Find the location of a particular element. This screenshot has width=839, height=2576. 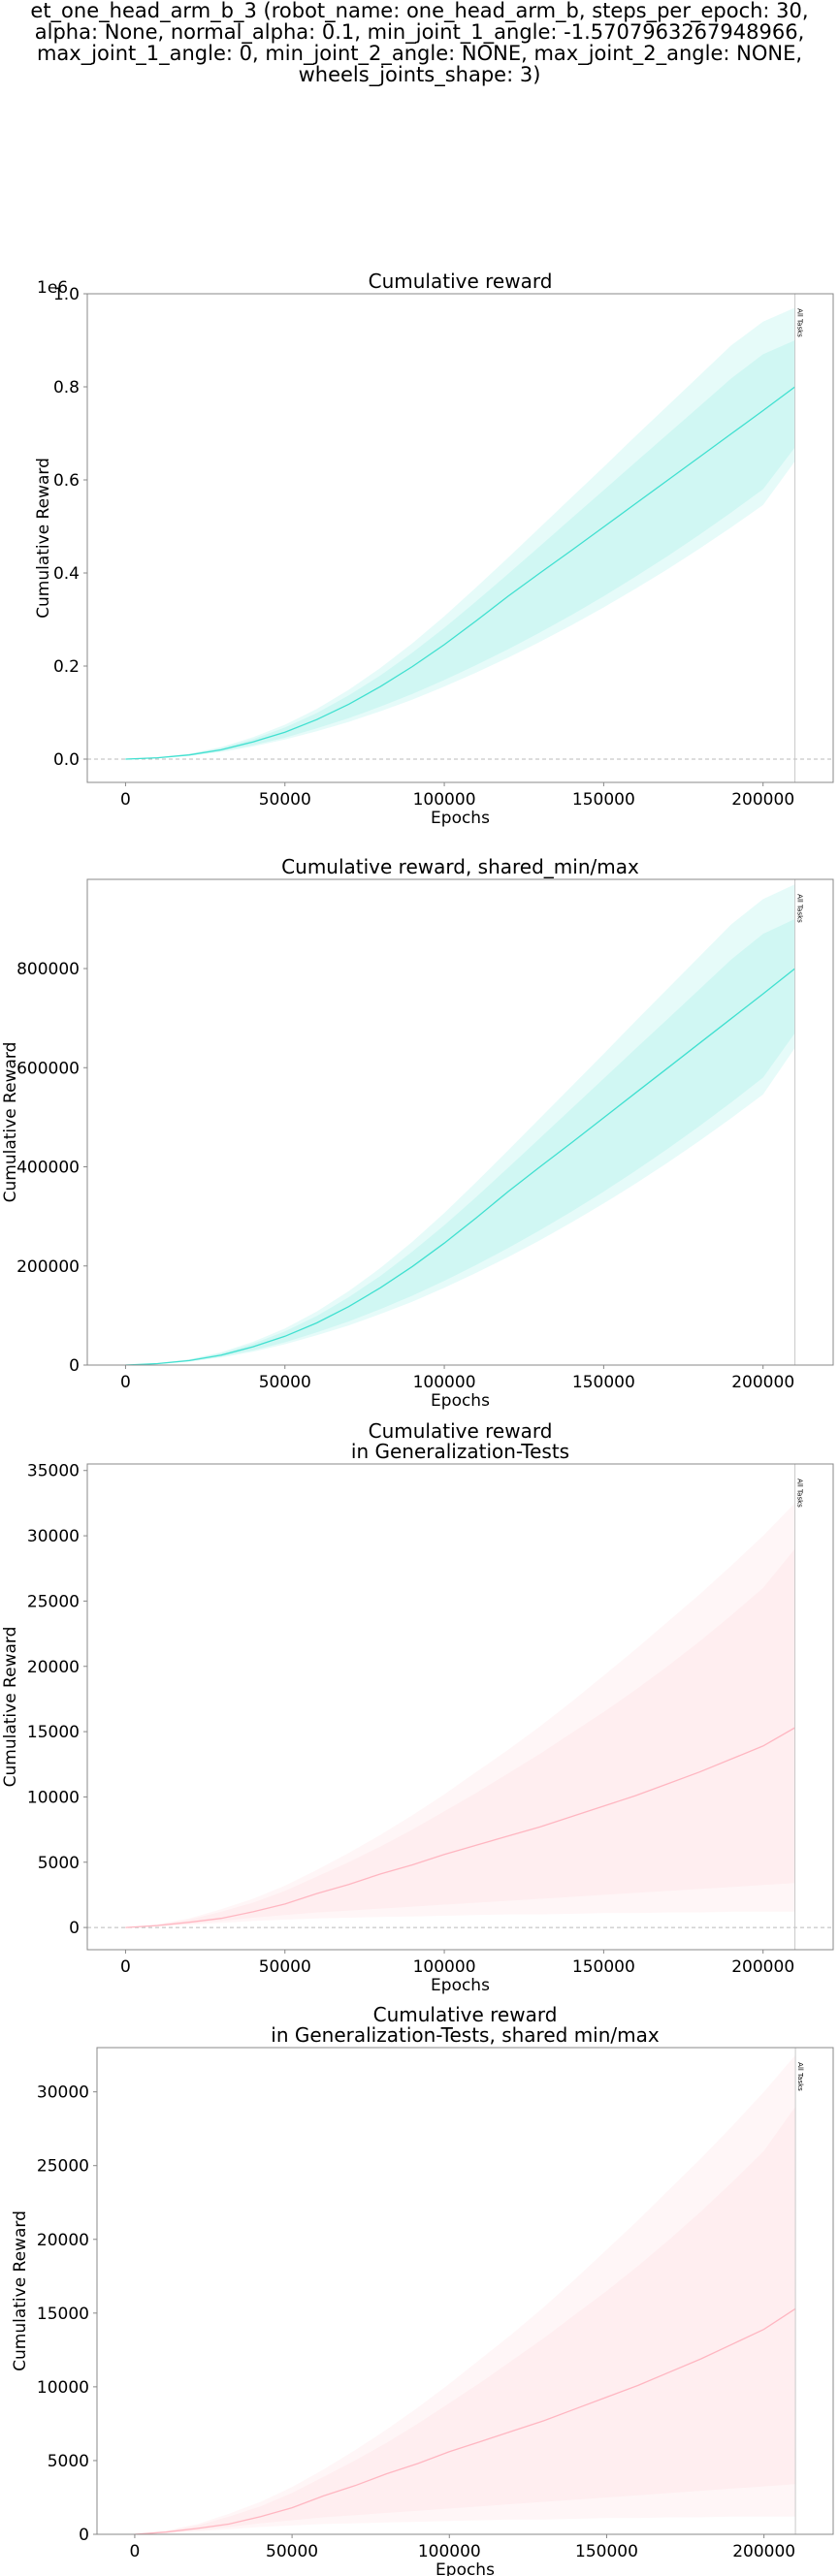

y-tick-label: 35000 is located at coordinates (53, 1472).